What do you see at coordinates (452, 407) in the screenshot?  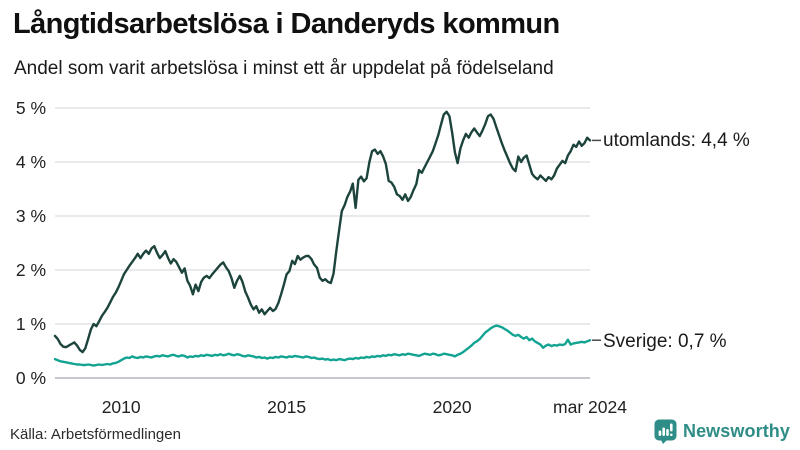 I see `x-tick-label: 2020` at bounding box center [452, 407].